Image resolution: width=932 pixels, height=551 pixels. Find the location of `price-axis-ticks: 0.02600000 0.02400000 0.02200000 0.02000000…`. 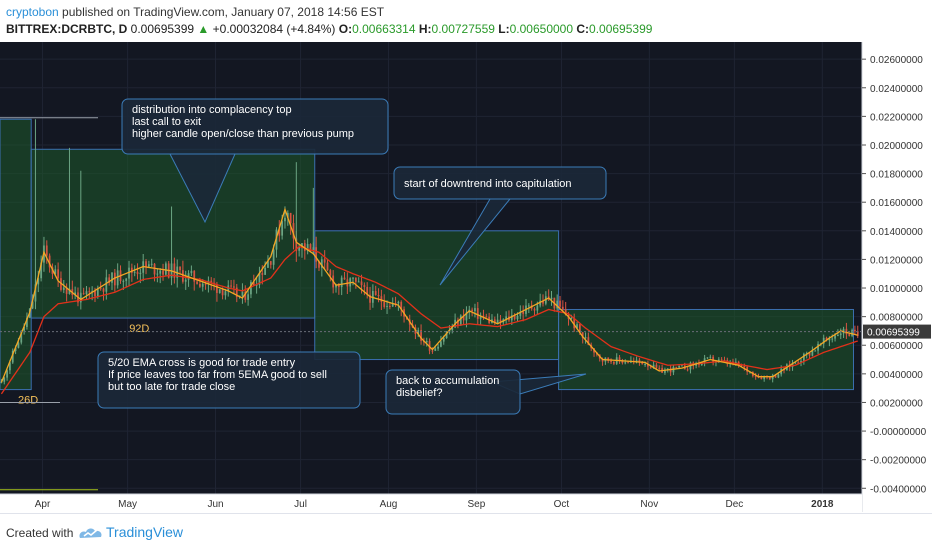

price-axis-ticks: 0.02600000 0.02400000 0.02200000 0.02000000… is located at coordinates (894, 275).